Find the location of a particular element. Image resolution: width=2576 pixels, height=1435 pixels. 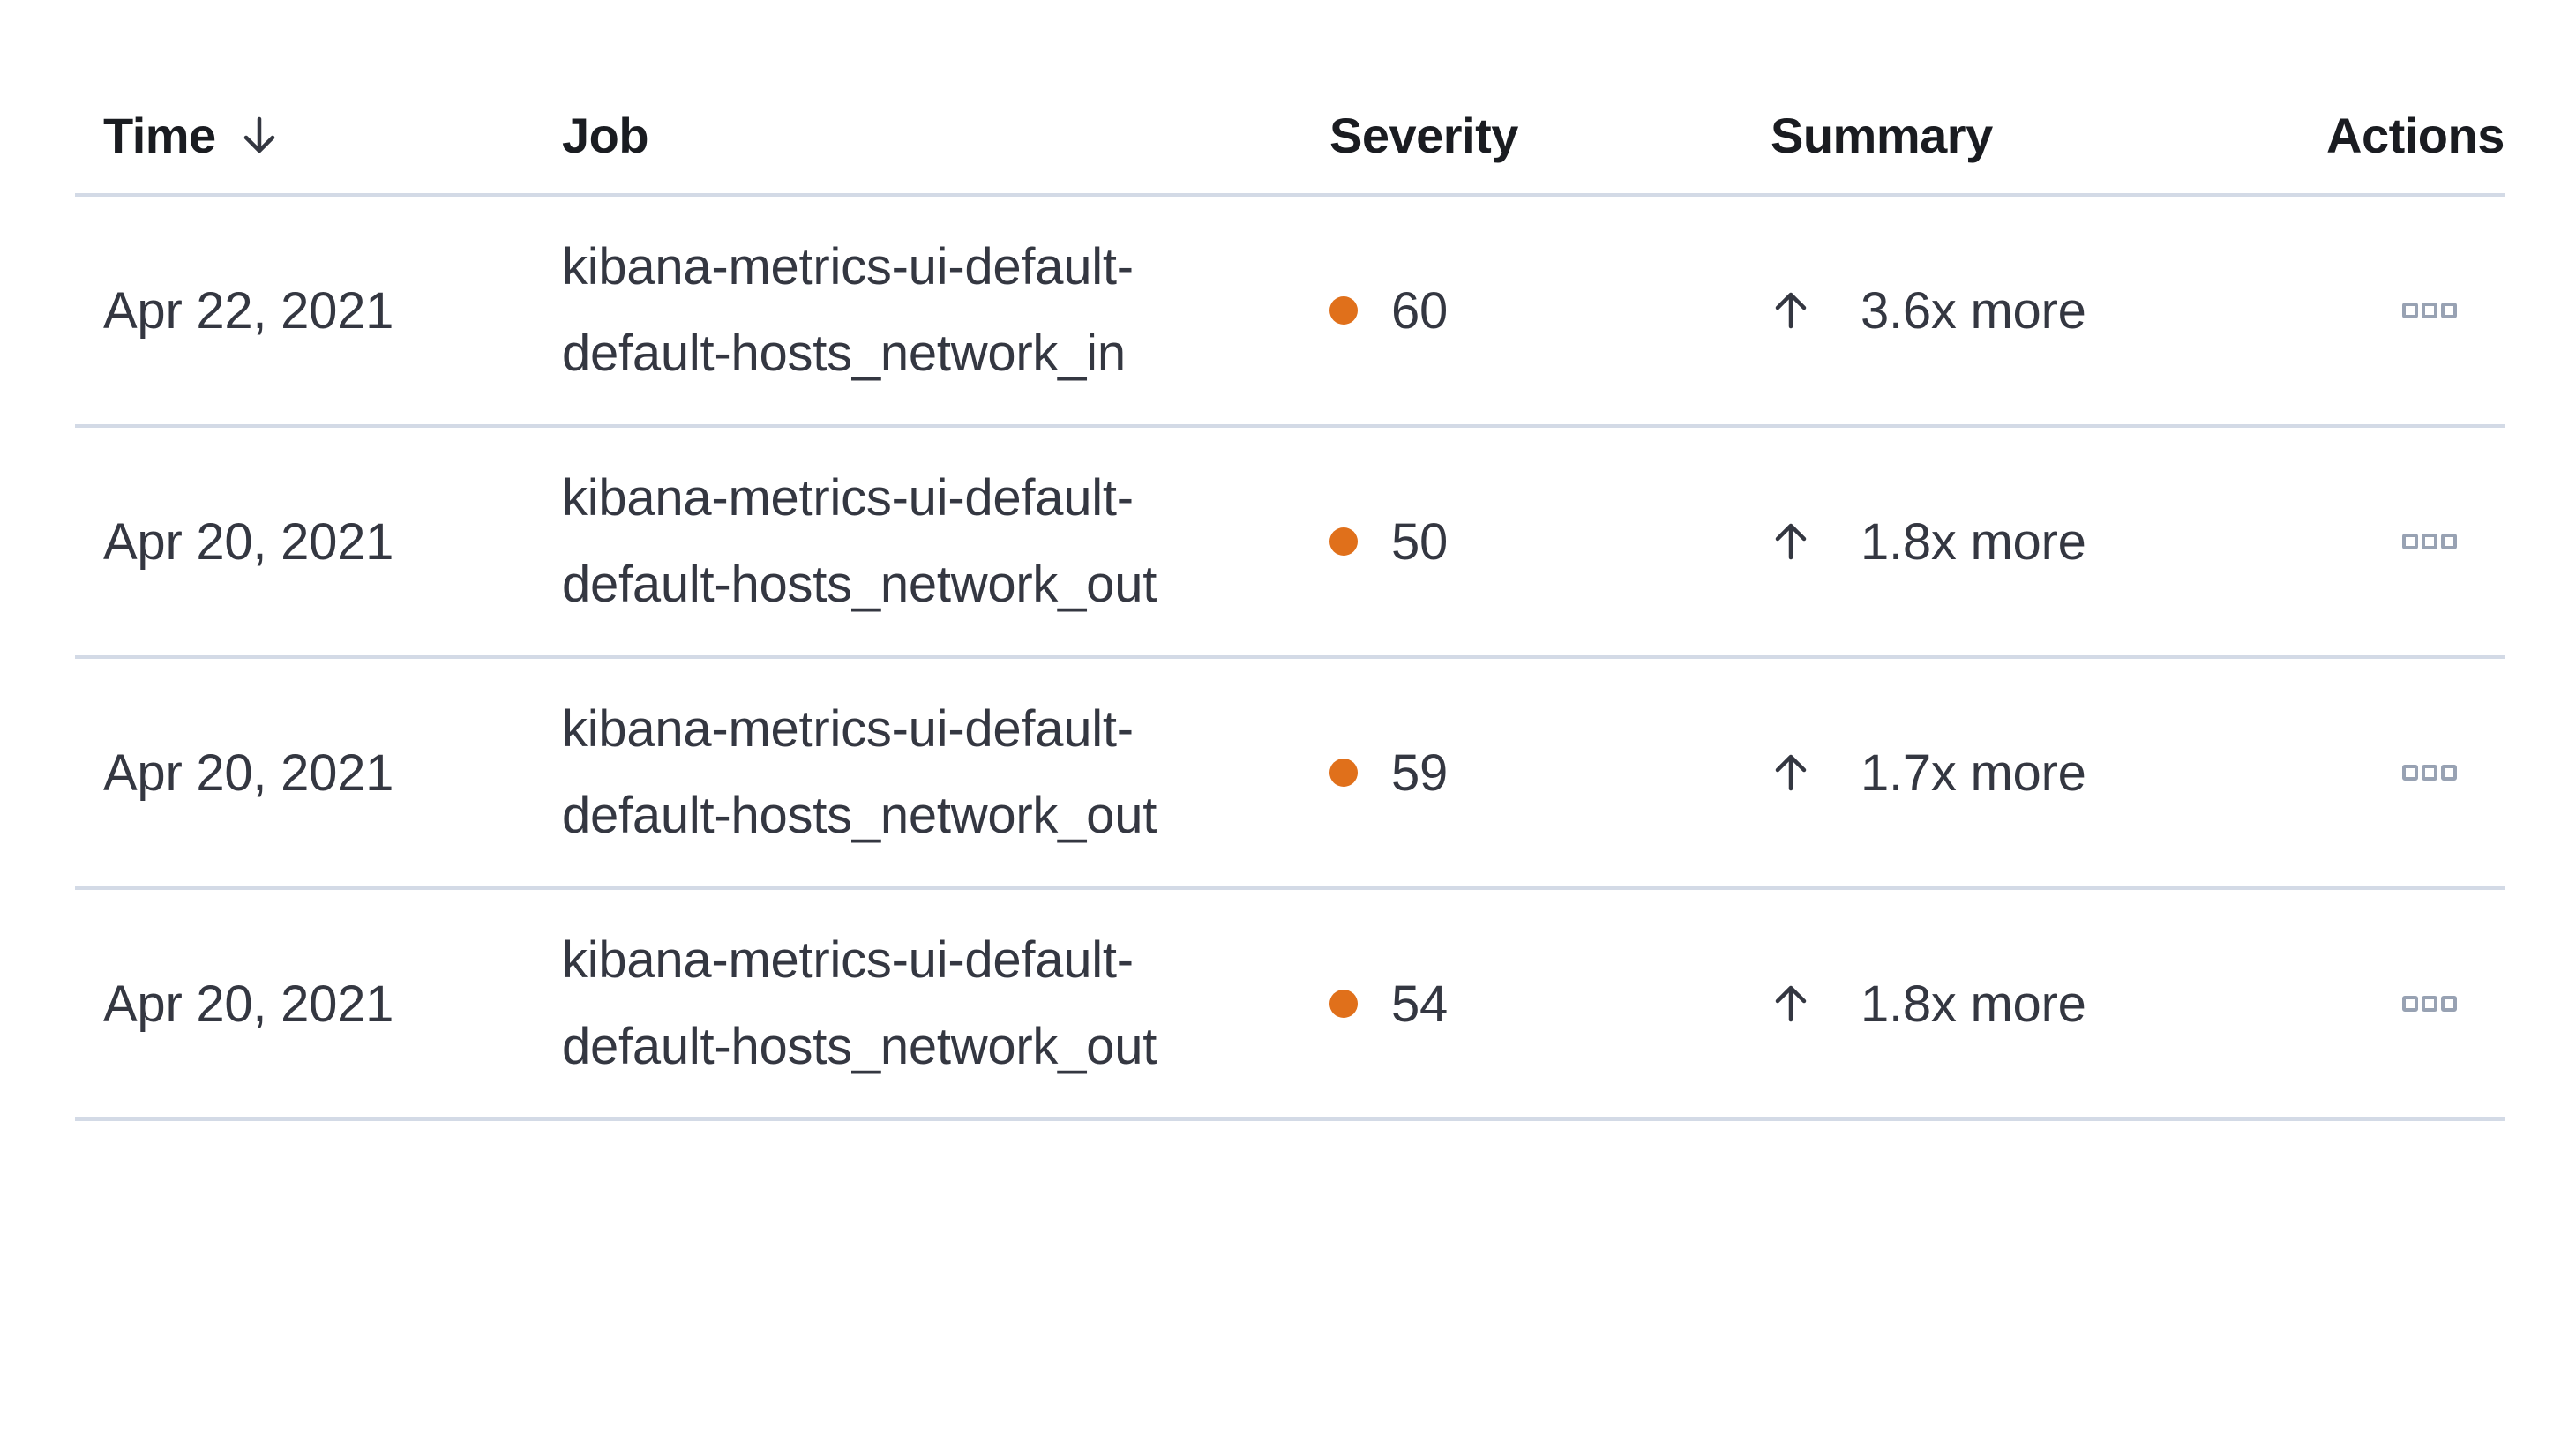

cell-severity: 59 is located at coordinates (1522, 773).